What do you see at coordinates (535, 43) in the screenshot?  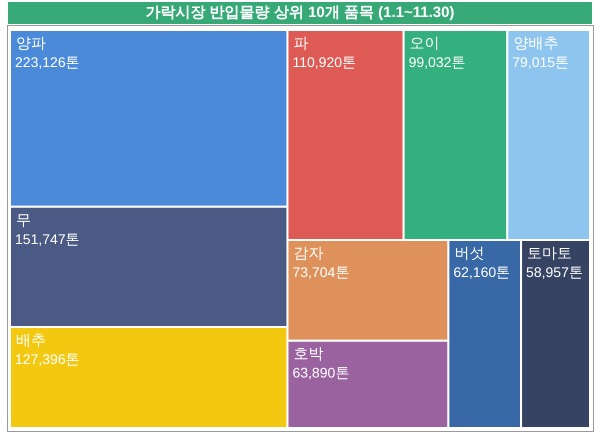 I see `category-label: 양배추` at bounding box center [535, 43].